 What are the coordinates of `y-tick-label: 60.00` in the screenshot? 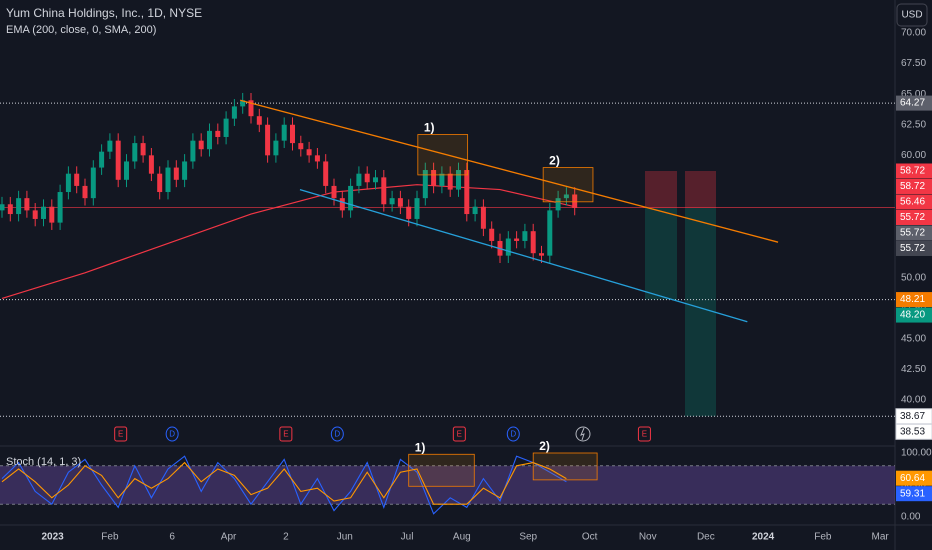 It's located at (913, 155).